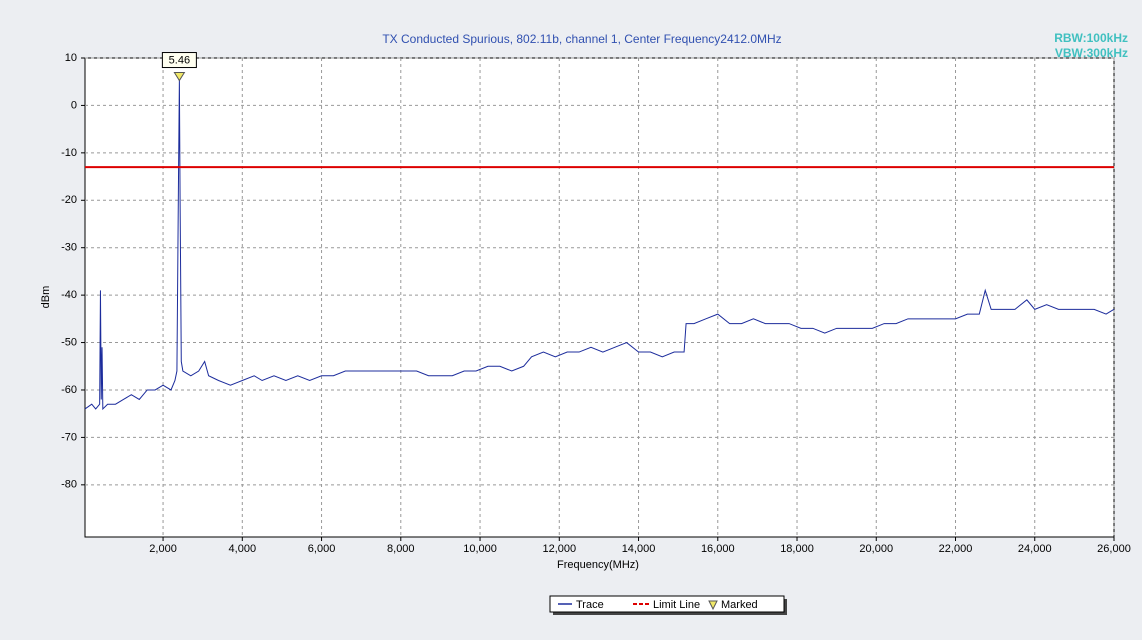 The width and height of the screenshot is (1142, 640). Describe the element at coordinates (179, 77) in the screenshot. I see `marker` at that location.